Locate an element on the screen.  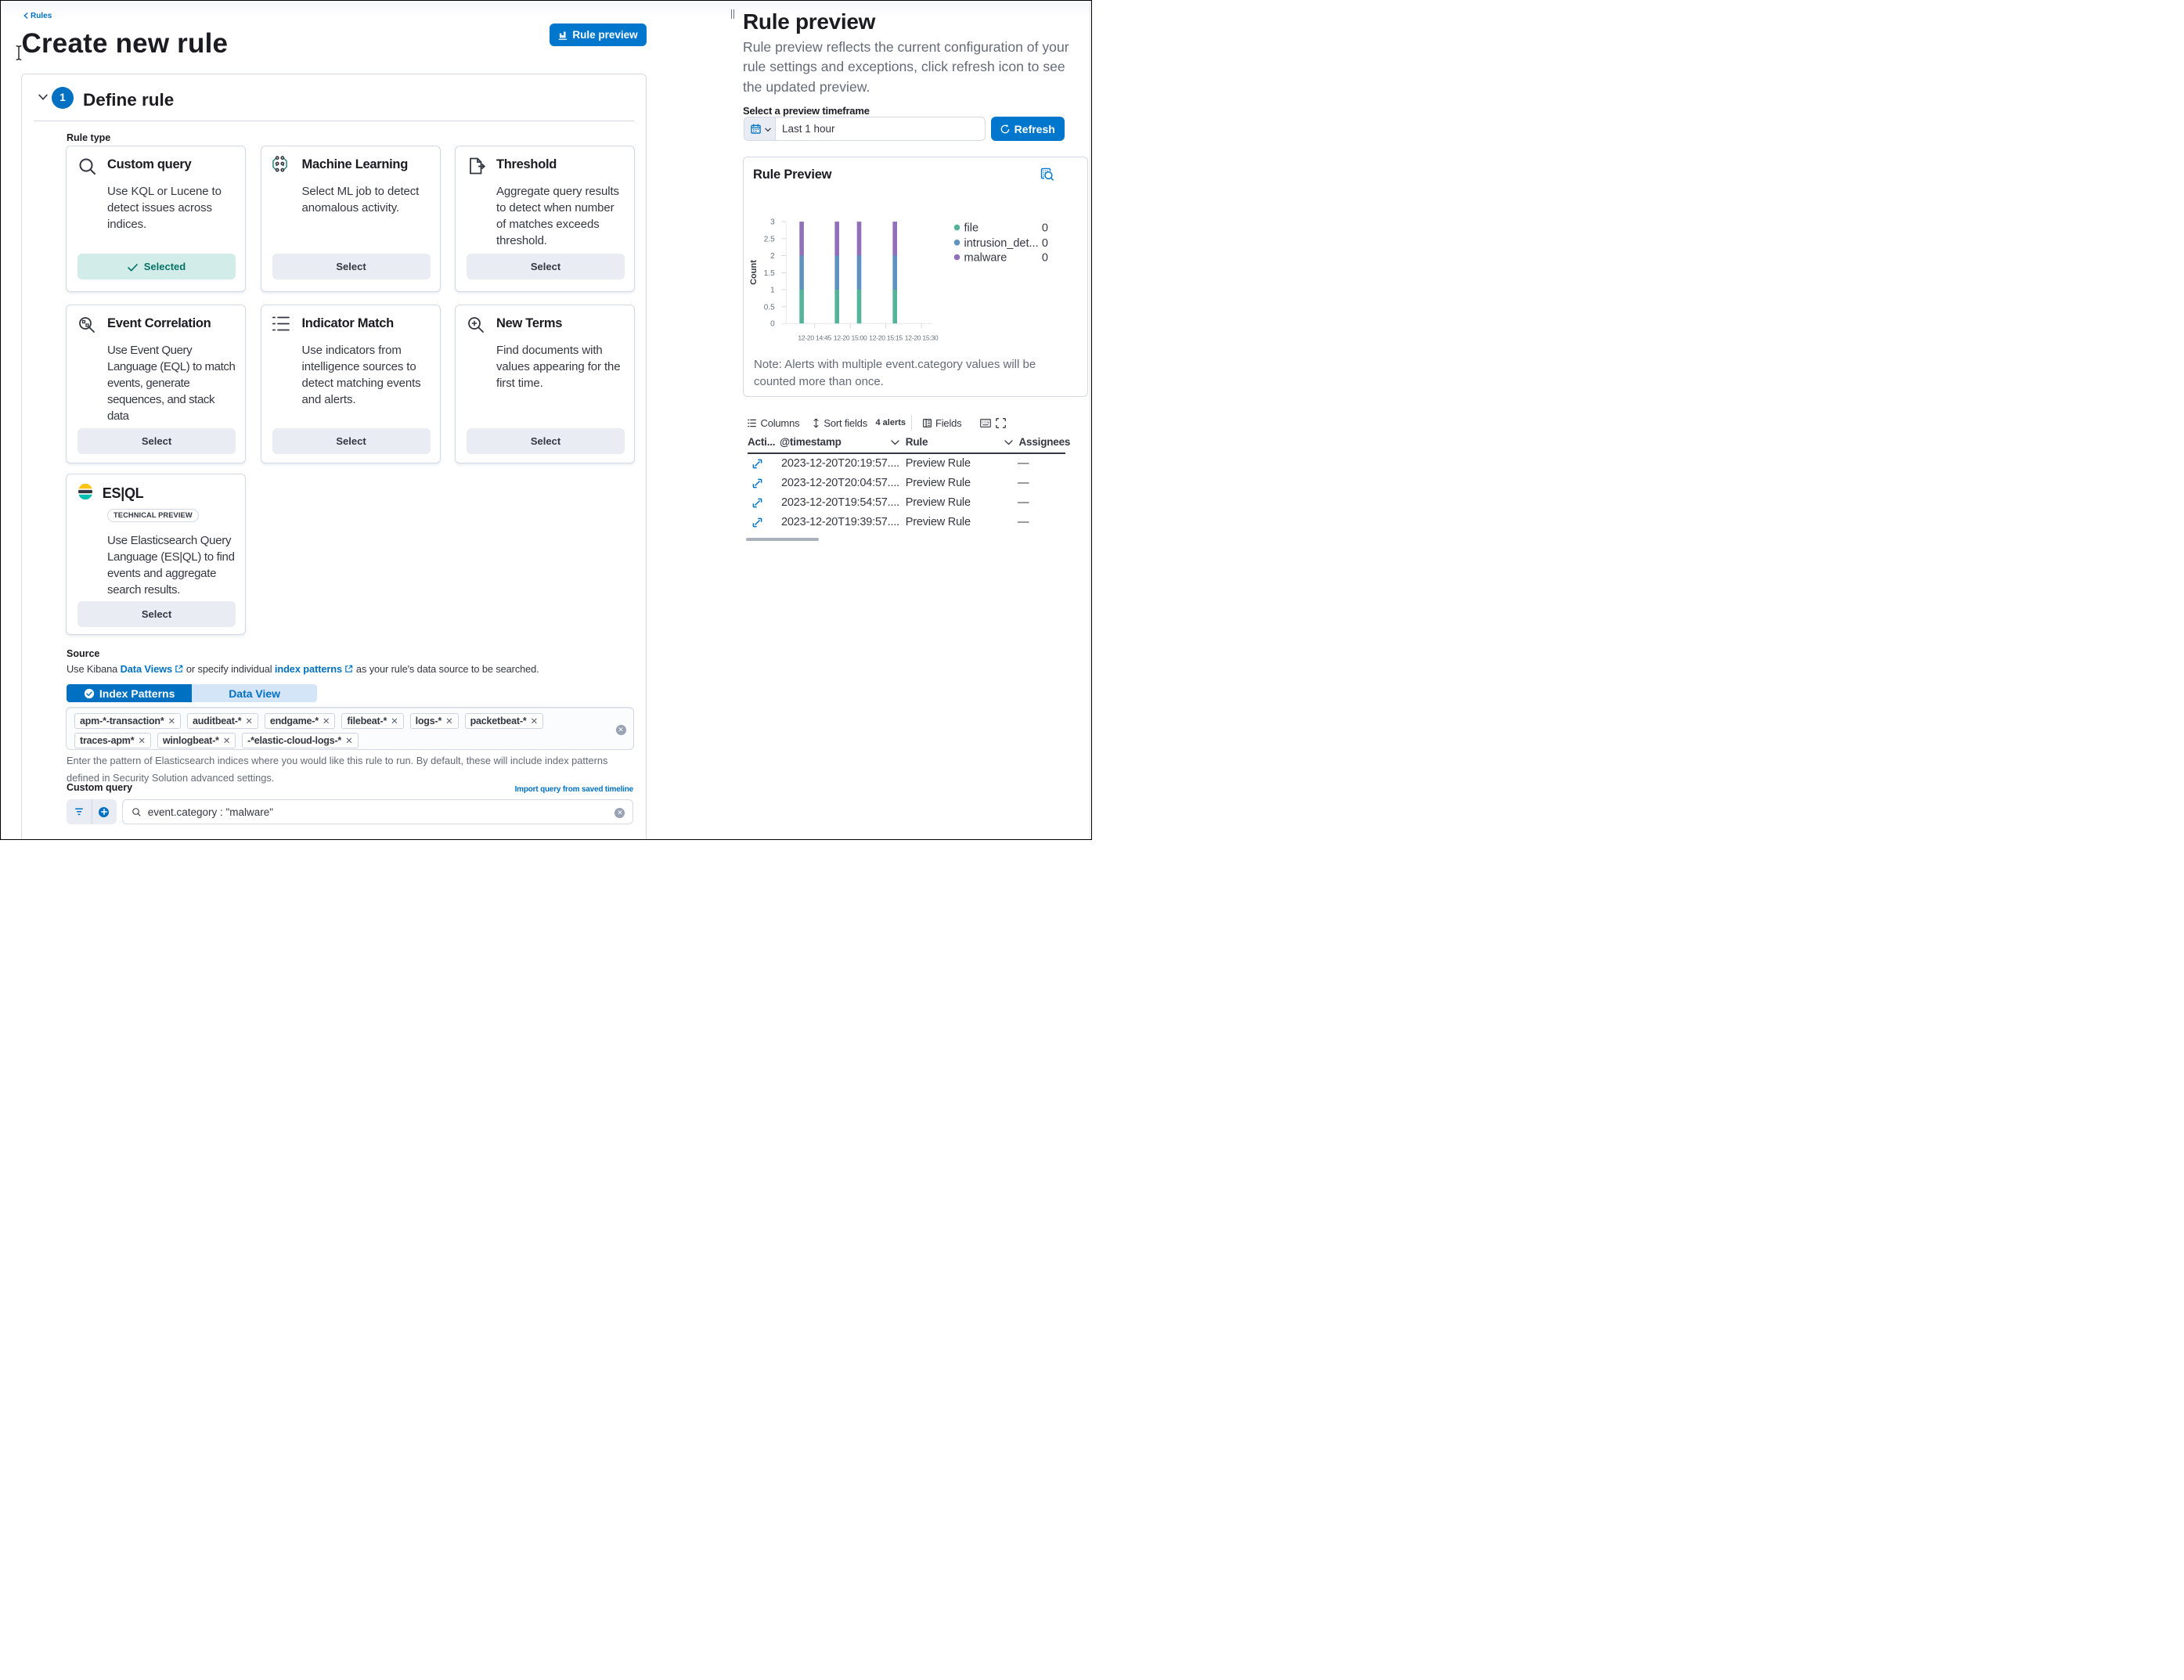
svg-text: 1.5 is located at coordinates (768, 273).